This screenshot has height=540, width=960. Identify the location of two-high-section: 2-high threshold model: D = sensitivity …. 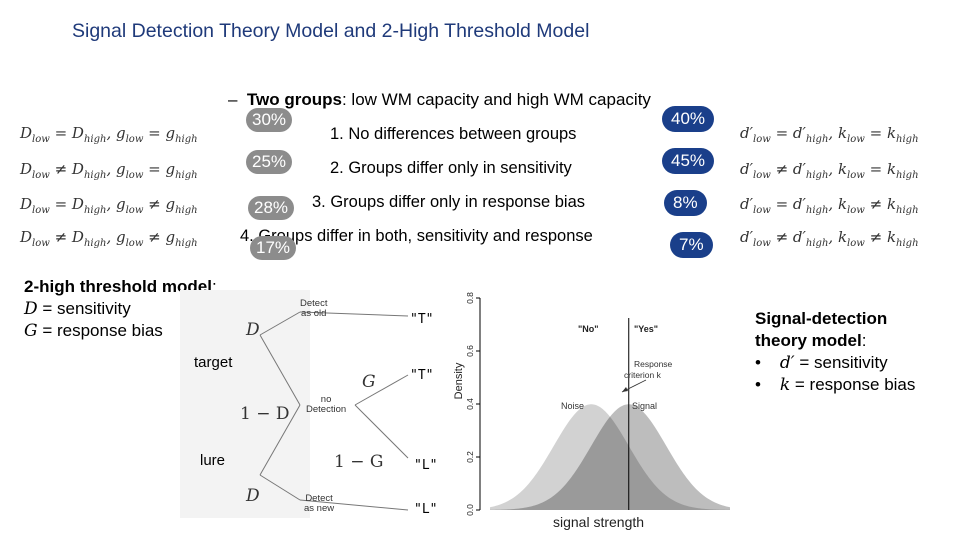
(120, 309).